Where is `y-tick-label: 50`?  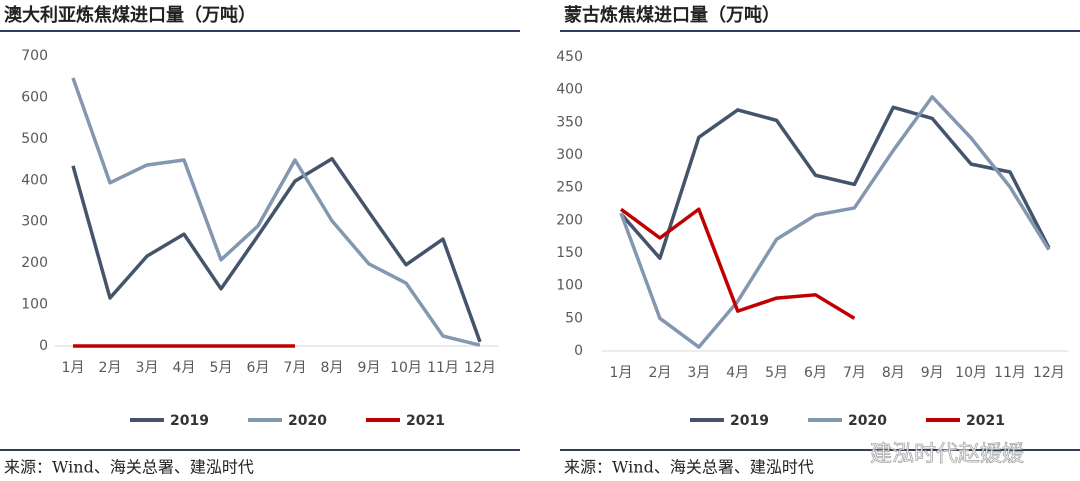 y-tick-label: 50 is located at coordinates (574, 318).